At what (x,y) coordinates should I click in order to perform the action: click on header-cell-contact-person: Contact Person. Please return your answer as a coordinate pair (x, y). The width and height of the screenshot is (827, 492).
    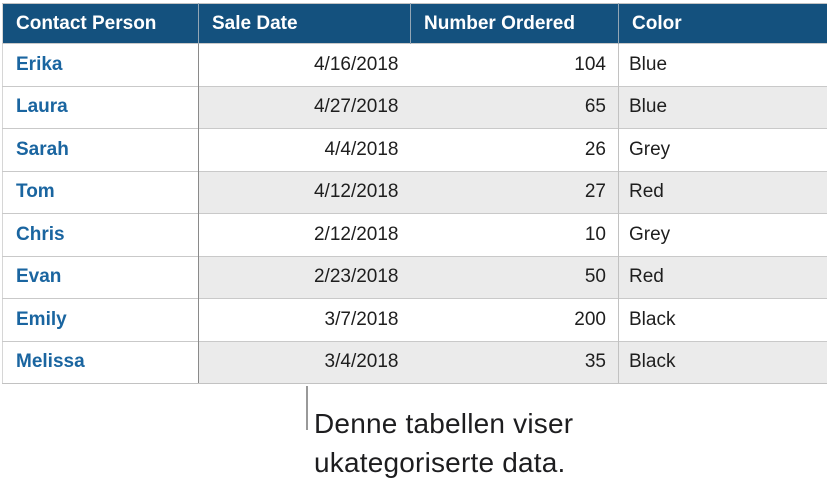
    Looking at the image, I should click on (100, 23).